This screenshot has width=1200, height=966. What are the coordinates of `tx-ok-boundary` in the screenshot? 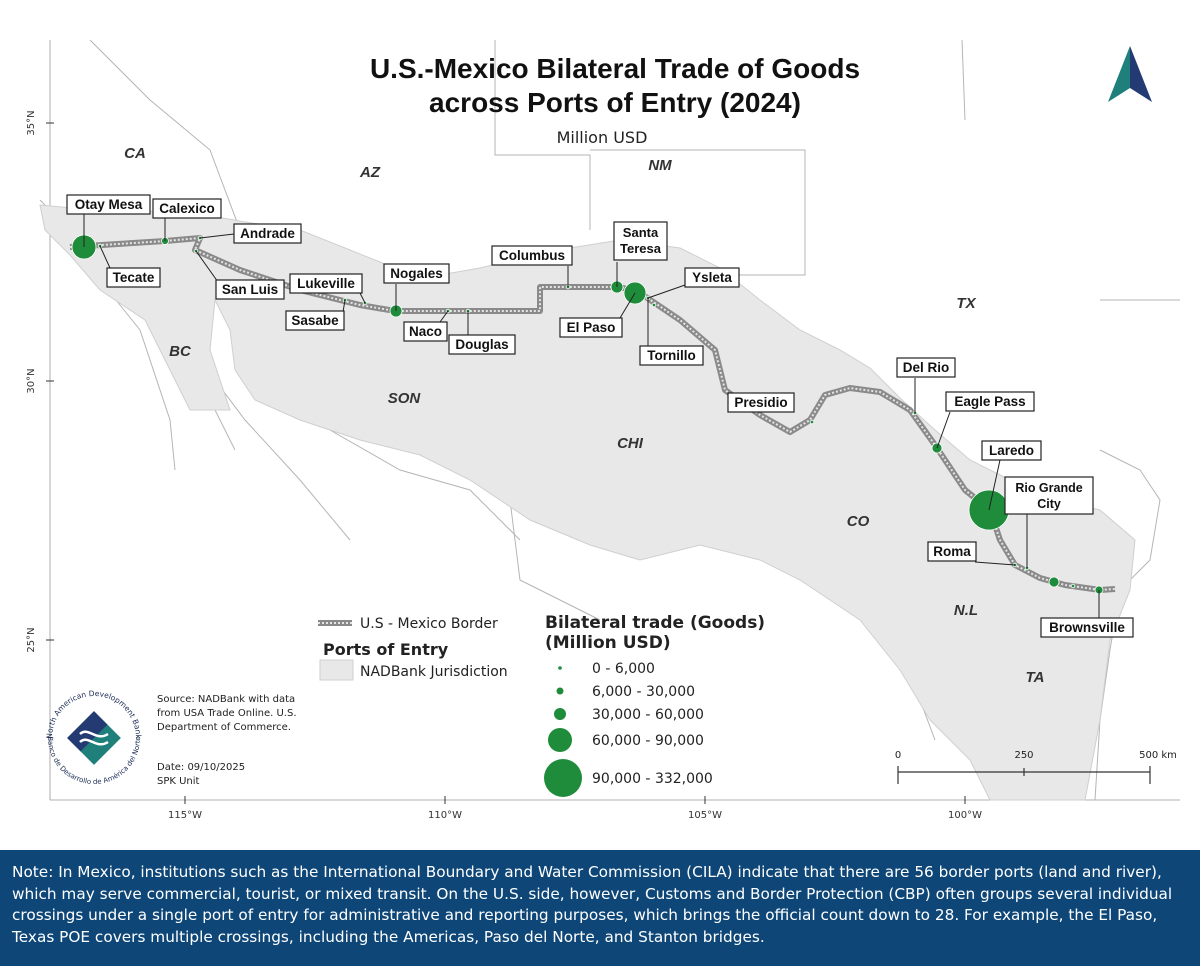 It's located at (963, 80).